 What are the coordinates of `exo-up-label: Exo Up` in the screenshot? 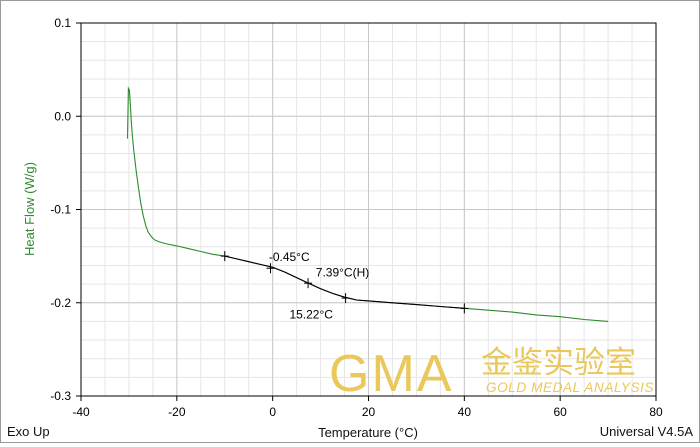 It's located at (28, 431).